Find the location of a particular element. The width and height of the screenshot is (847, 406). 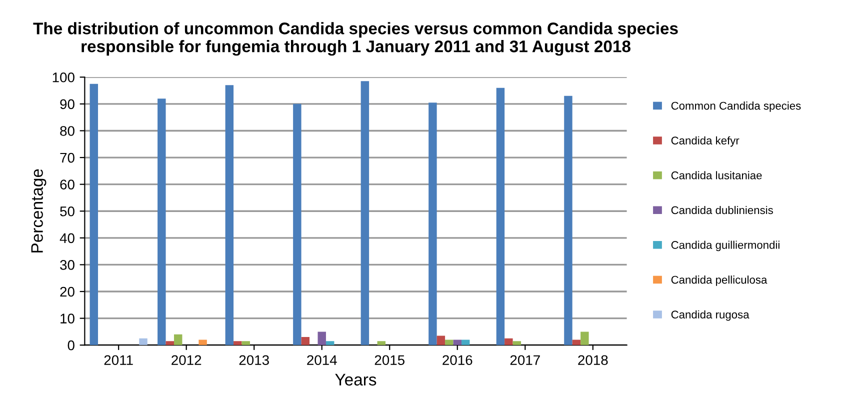

y-tick-label: 10 is located at coordinates (67, 319).